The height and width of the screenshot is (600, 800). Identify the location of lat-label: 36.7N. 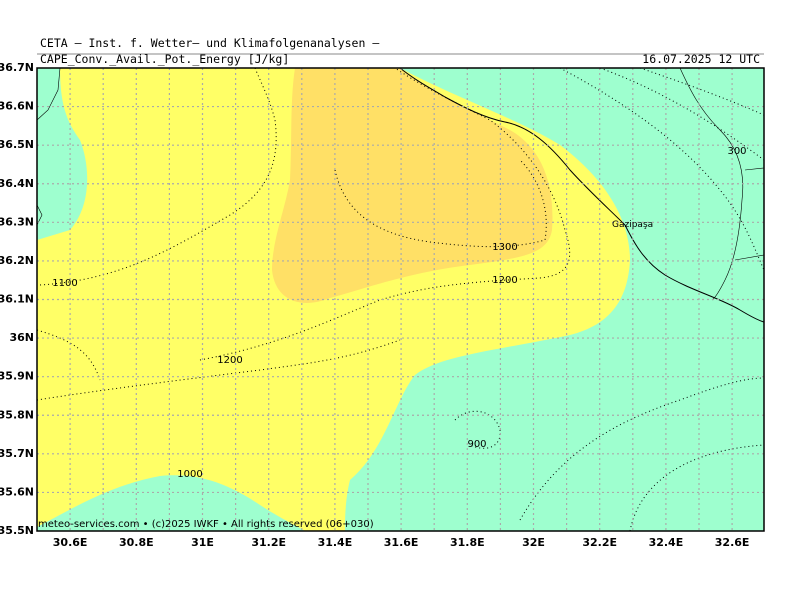
(17, 67).